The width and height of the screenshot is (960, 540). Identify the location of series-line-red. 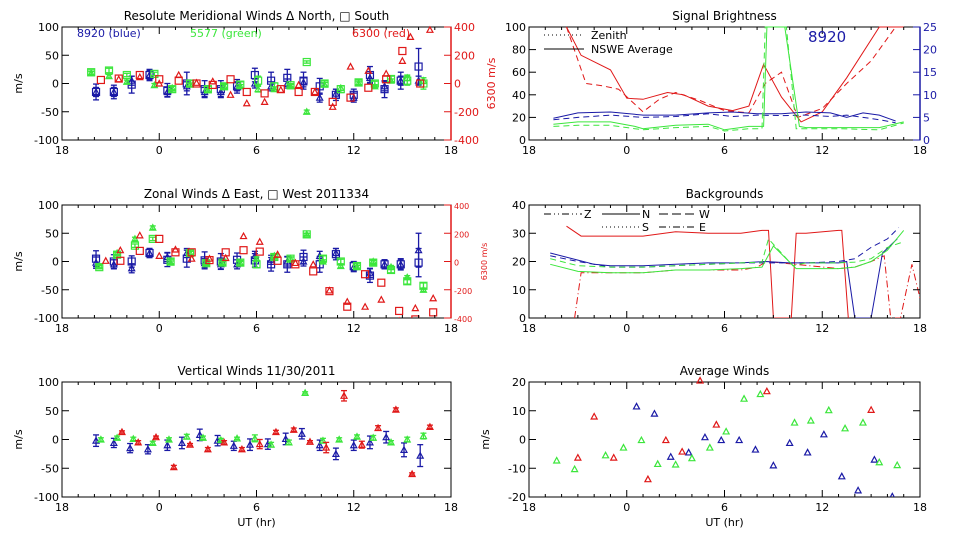
(747, 286).